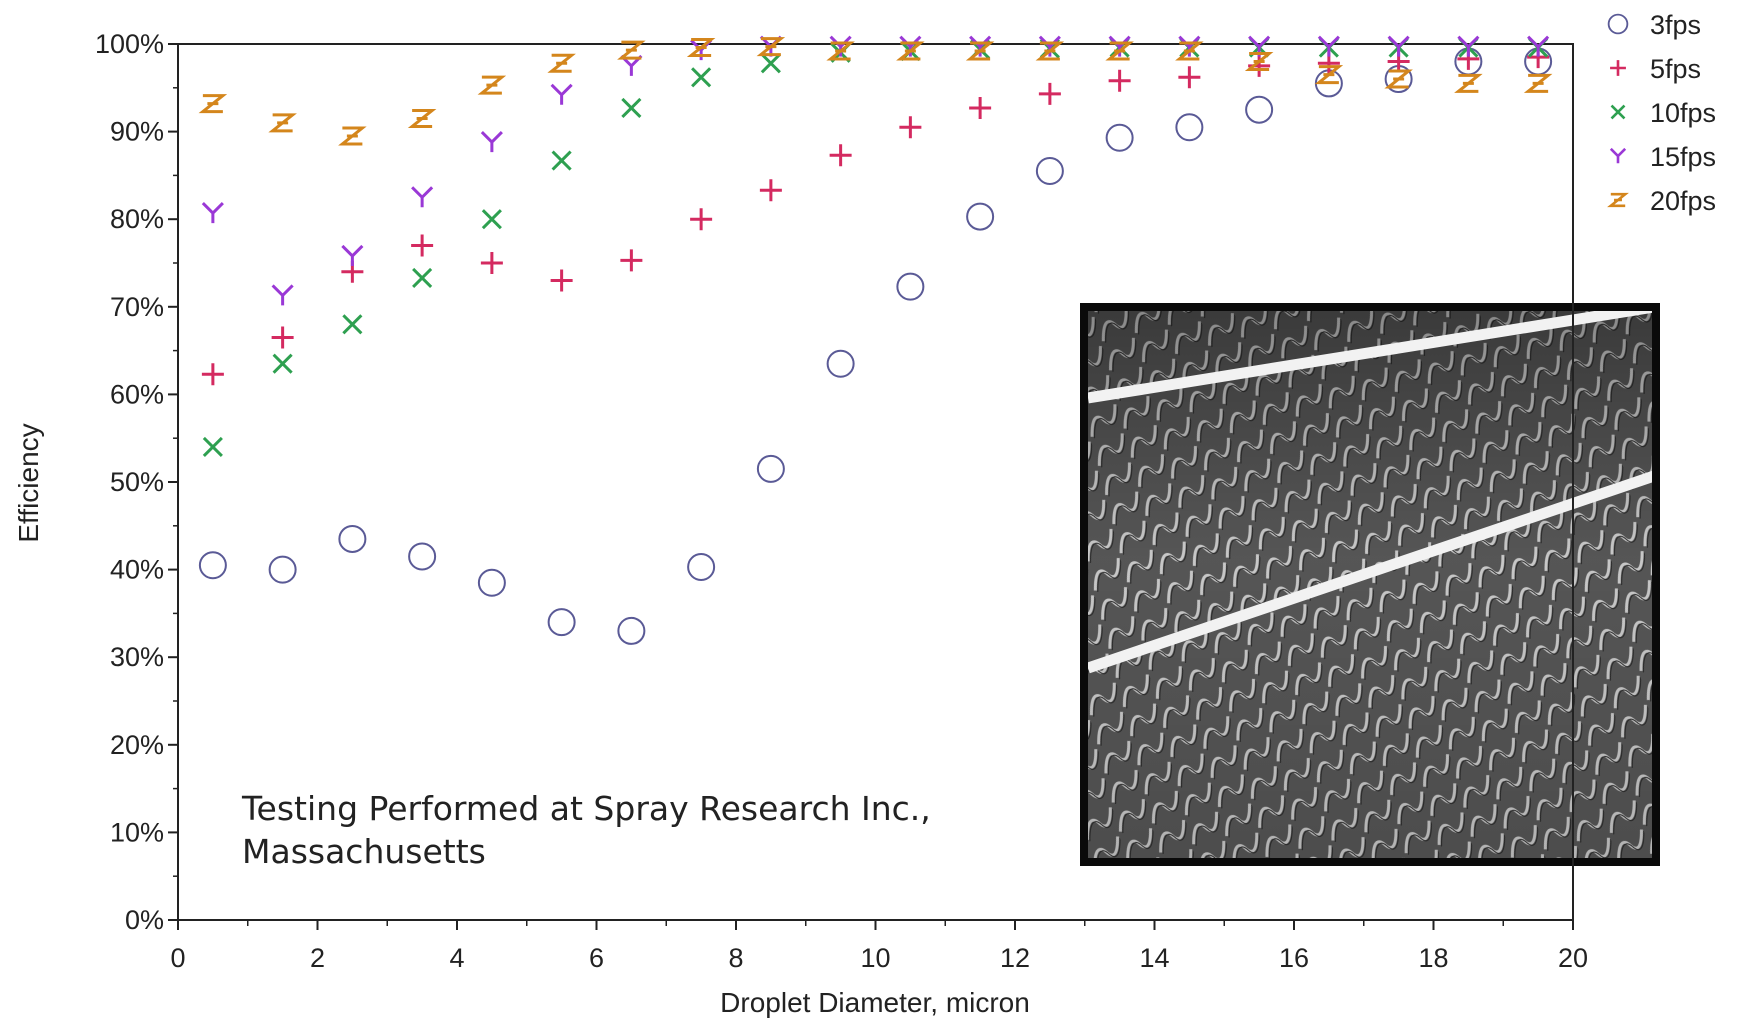  I want to click on legend-label-20fps: 20fps, so click(1683, 201).